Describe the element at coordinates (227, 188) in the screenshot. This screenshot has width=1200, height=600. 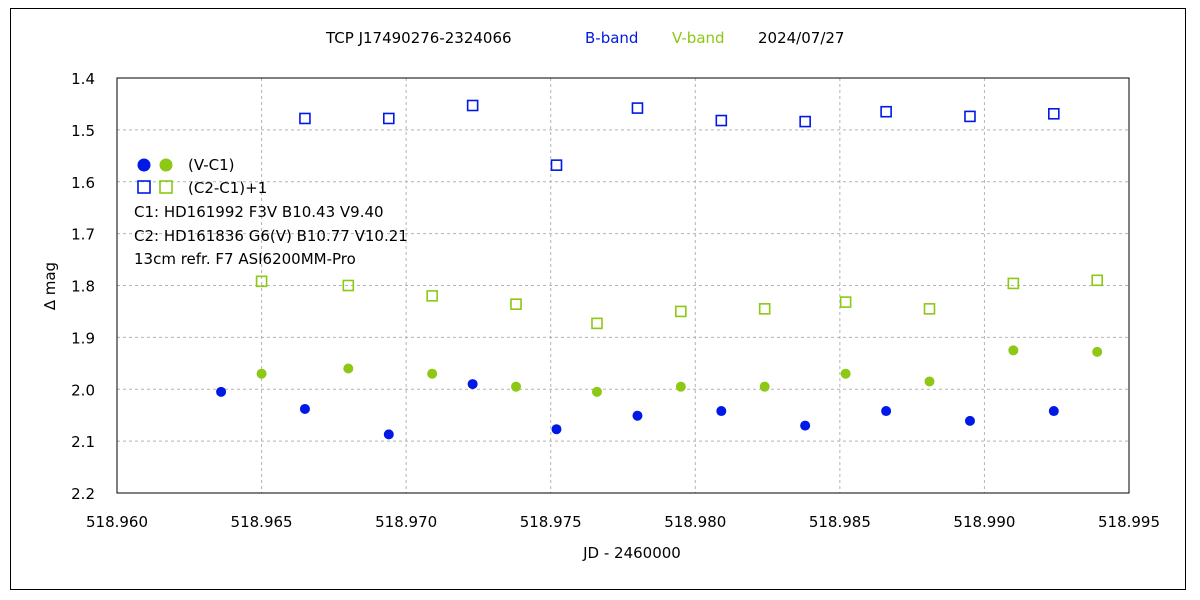
I see `legend-entry-open: (C2-C1)+1` at that location.